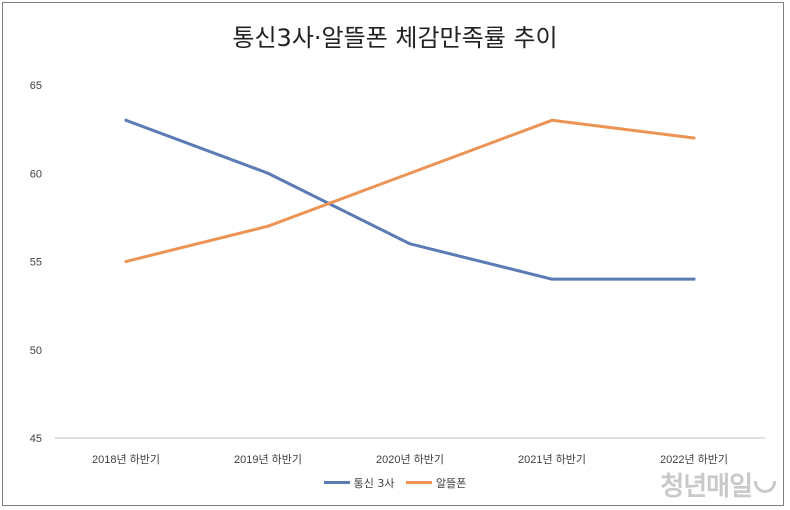  I want to click on smile-icon, so click(765, 487).